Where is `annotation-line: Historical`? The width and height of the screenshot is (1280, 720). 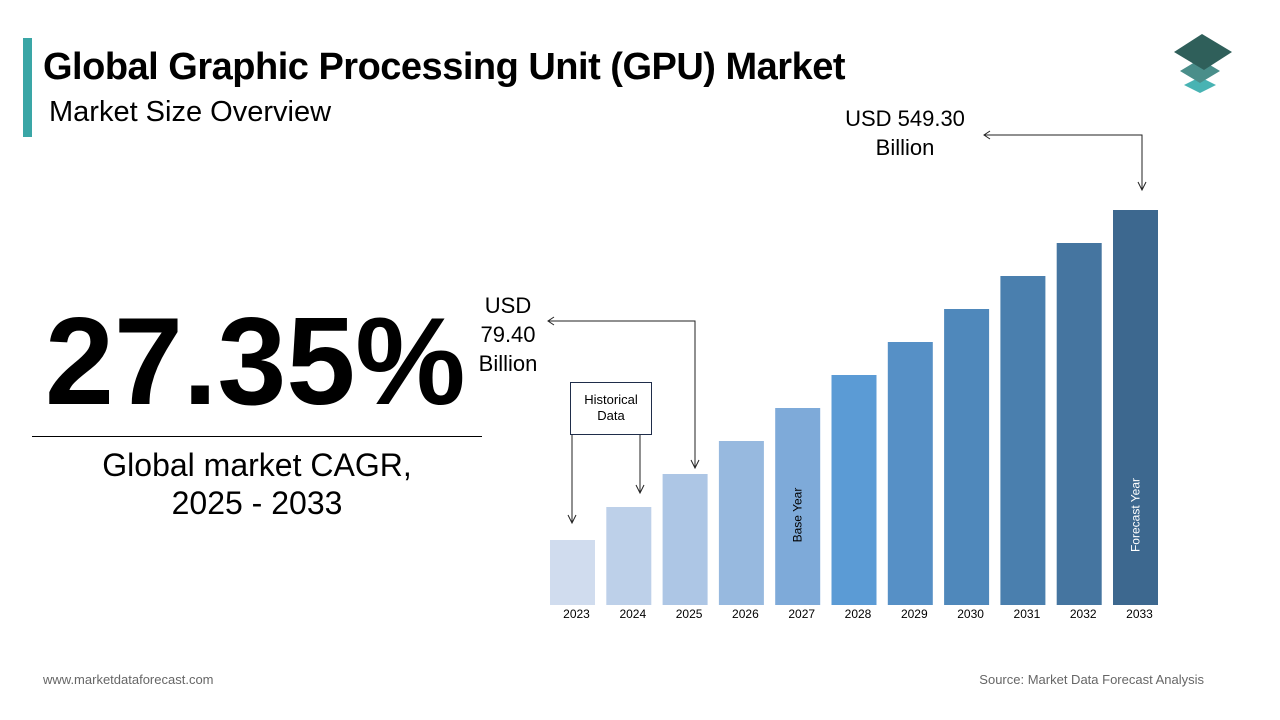 annotation-line: Historical is located at coordinates (611, 399).